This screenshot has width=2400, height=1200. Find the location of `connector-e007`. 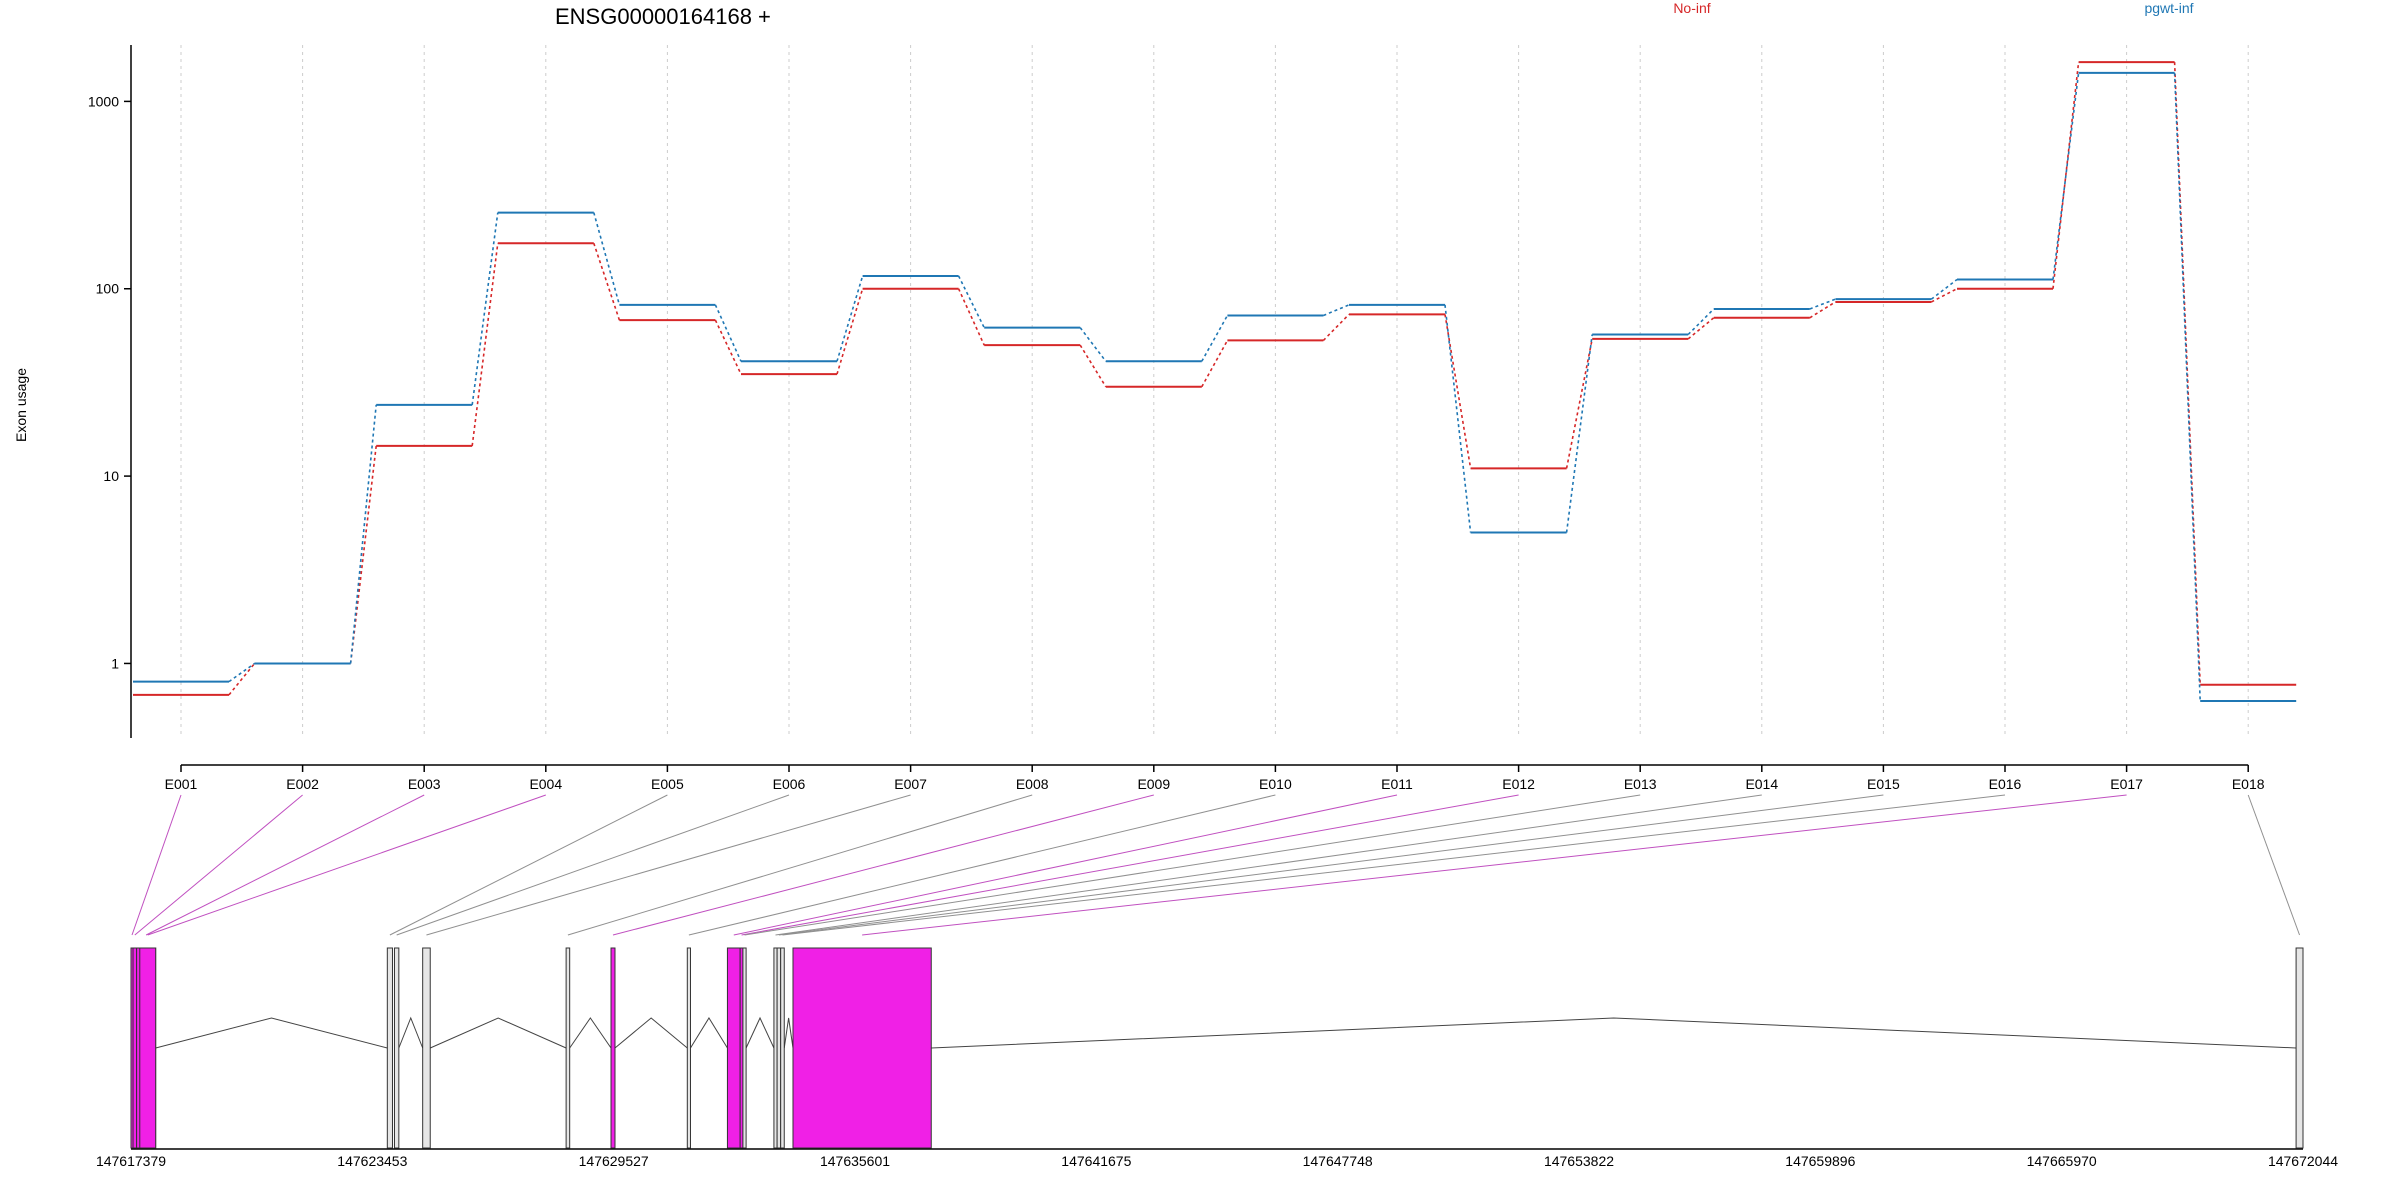

connector-e007 is located at coordinates (668, 865).